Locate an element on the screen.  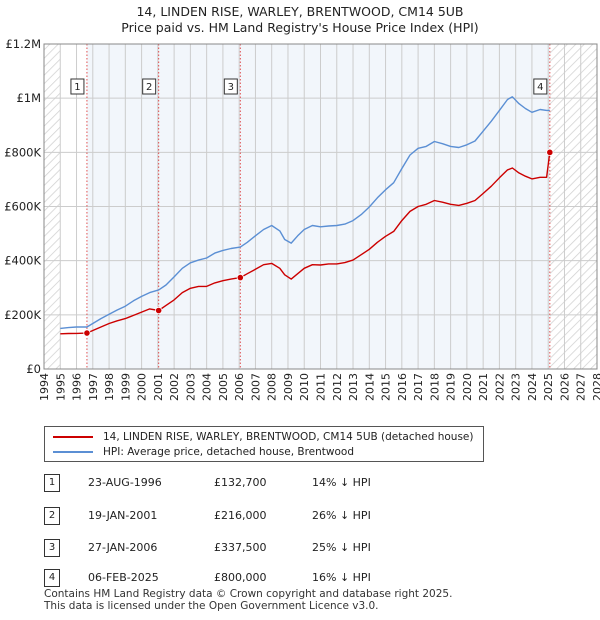
x-tick-label: 2002 is located at coordinates (174, 387).